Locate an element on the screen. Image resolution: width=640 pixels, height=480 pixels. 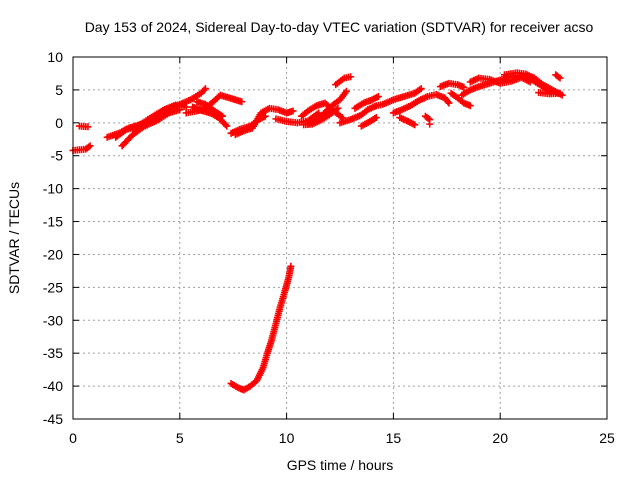
x-tick-label: 20 is located at coordinates (500, 438).